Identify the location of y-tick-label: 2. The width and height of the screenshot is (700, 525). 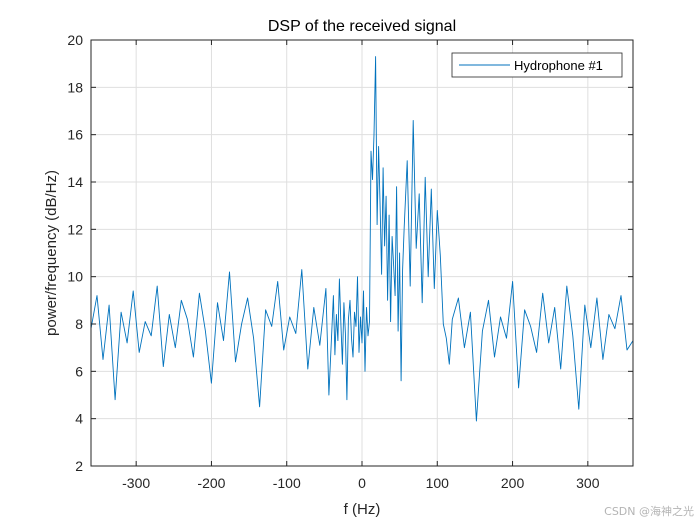
(79, 466).